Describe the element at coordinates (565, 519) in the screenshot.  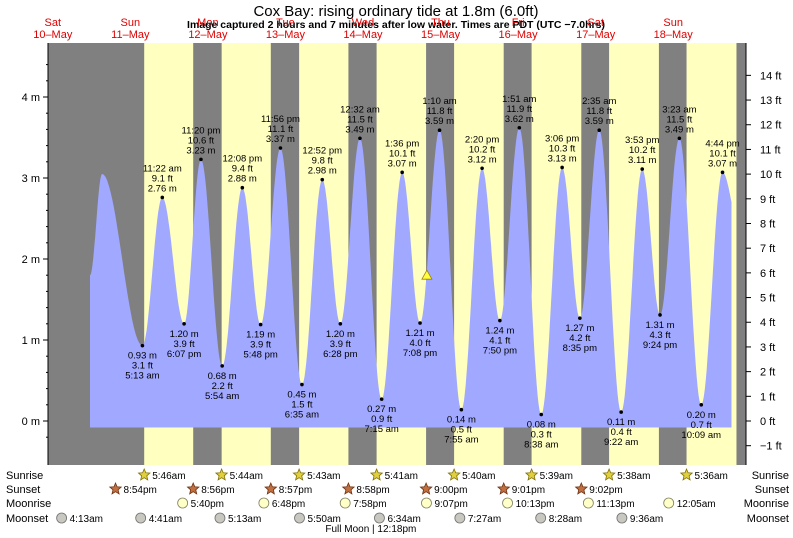
I see `moonset-time-label: 8:28am` at that location.